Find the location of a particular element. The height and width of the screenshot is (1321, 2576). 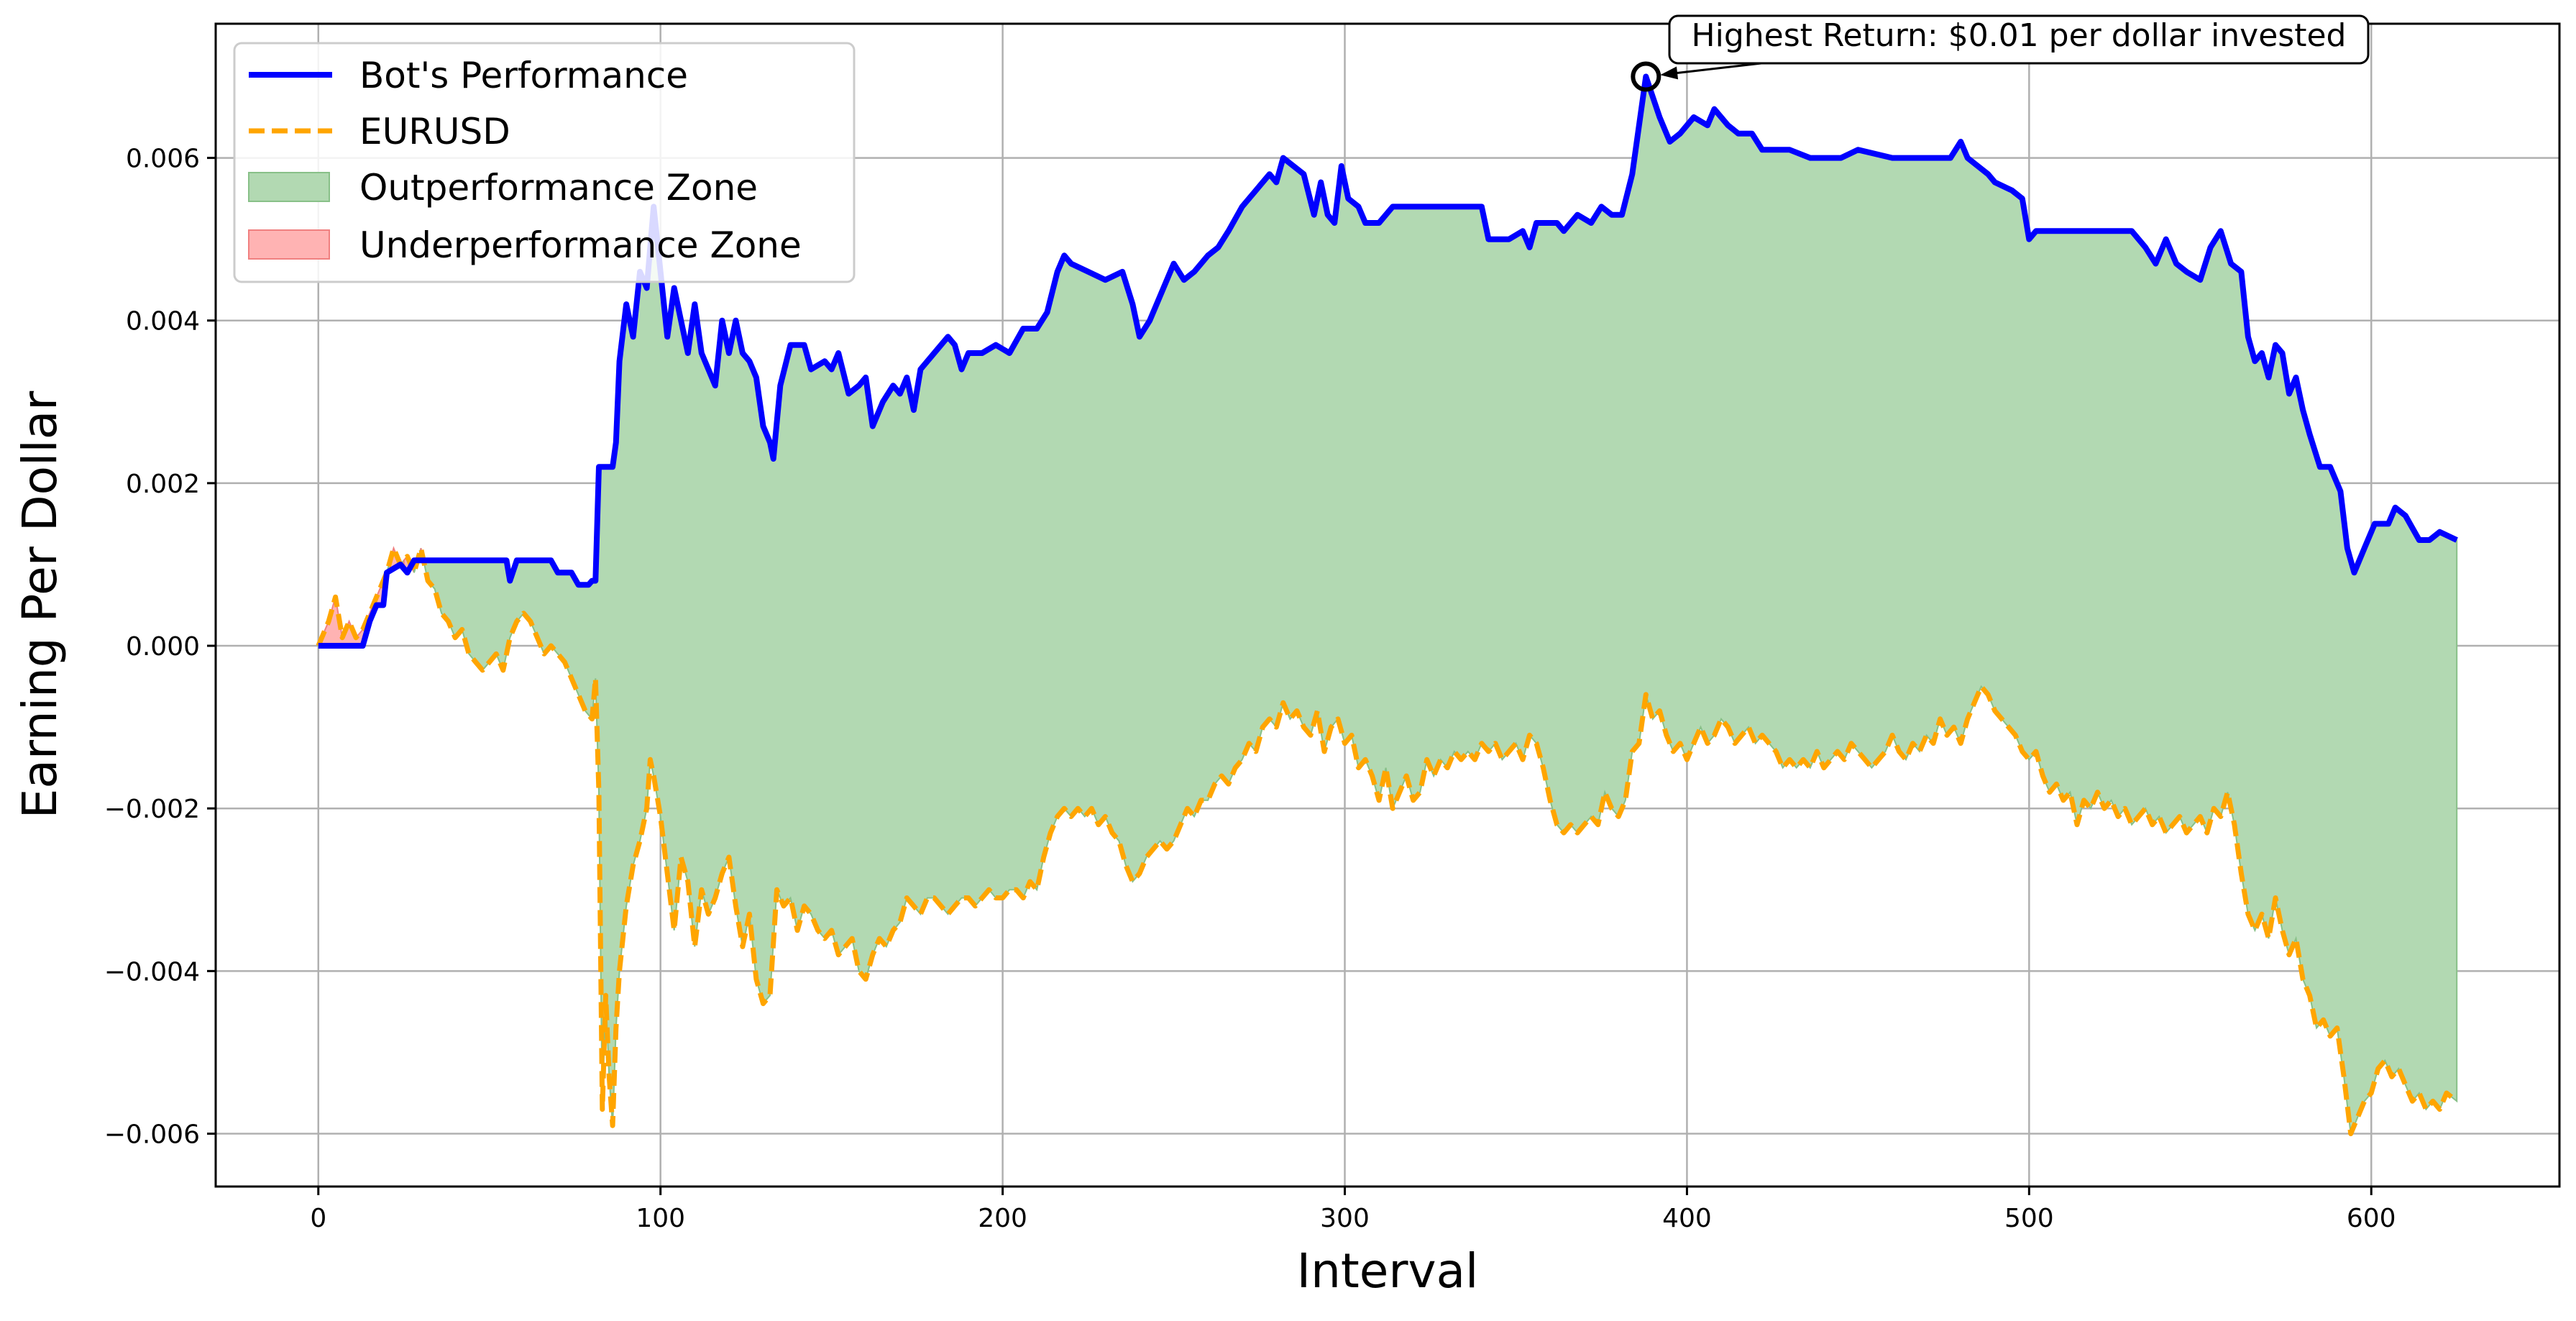

legend-label-eurusd: EURUSD is located at coordinates (434, 131).